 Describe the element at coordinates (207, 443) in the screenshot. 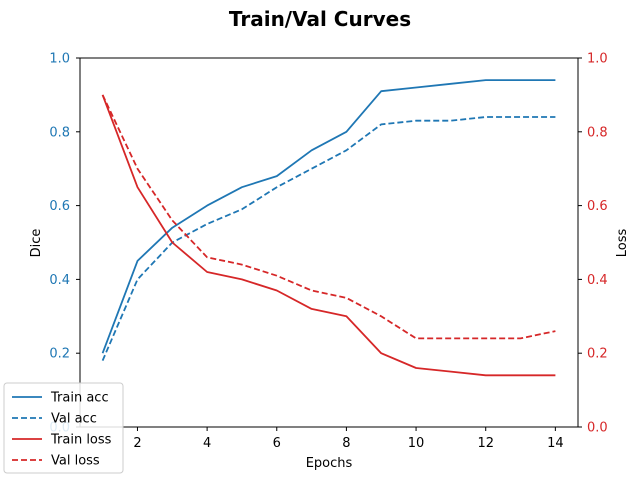

I see `x-tick-label: 4` at that location.